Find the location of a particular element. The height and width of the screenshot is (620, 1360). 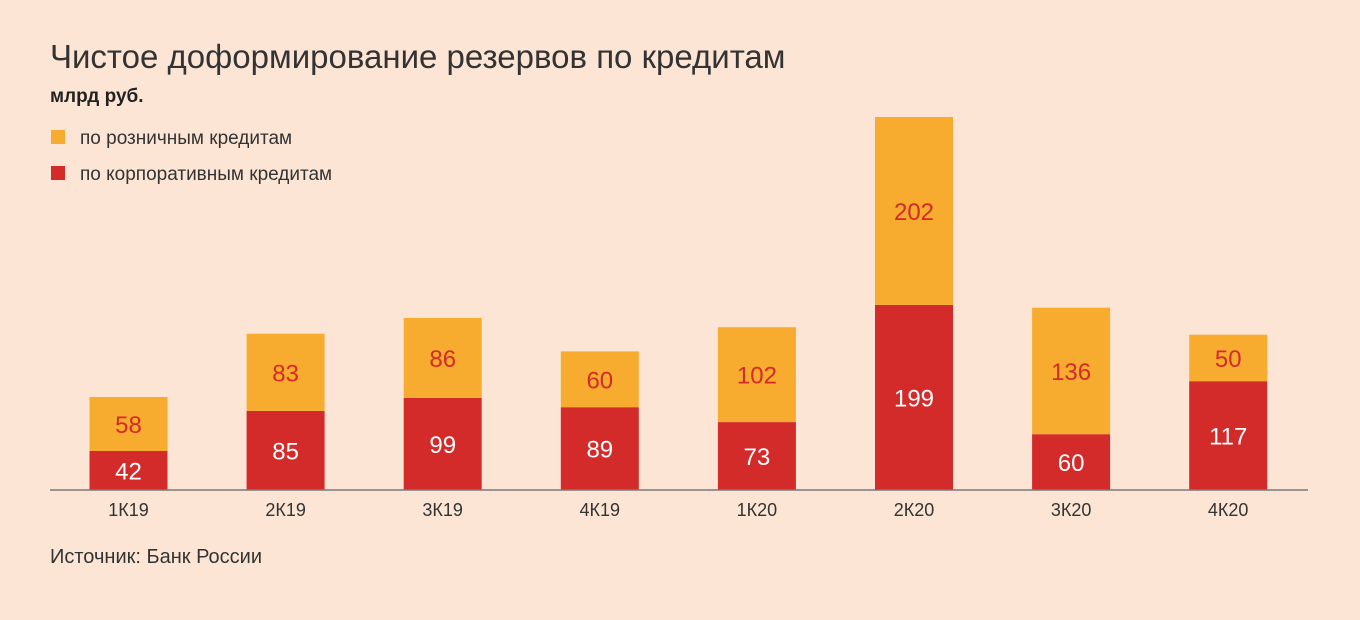

bar-retail-1К20 is located at coordinates (756, 375).